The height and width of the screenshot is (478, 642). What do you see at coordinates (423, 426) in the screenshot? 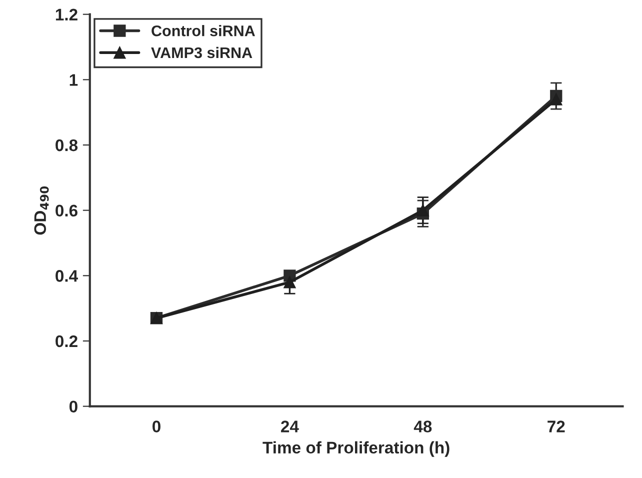
I see `x-tick-label: 48` at bounding box center [423, 426].